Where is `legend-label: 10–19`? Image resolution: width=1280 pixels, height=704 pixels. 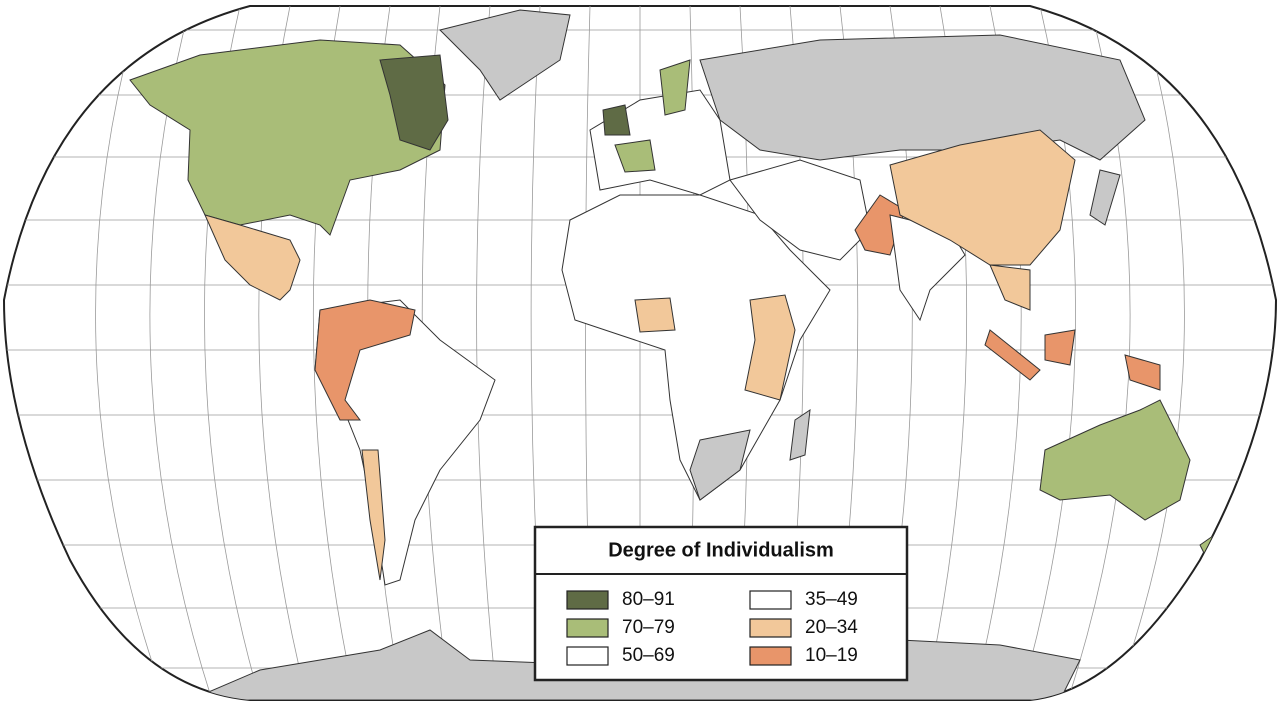
legend-label: 10–19 is located at coordinates (831, 655).